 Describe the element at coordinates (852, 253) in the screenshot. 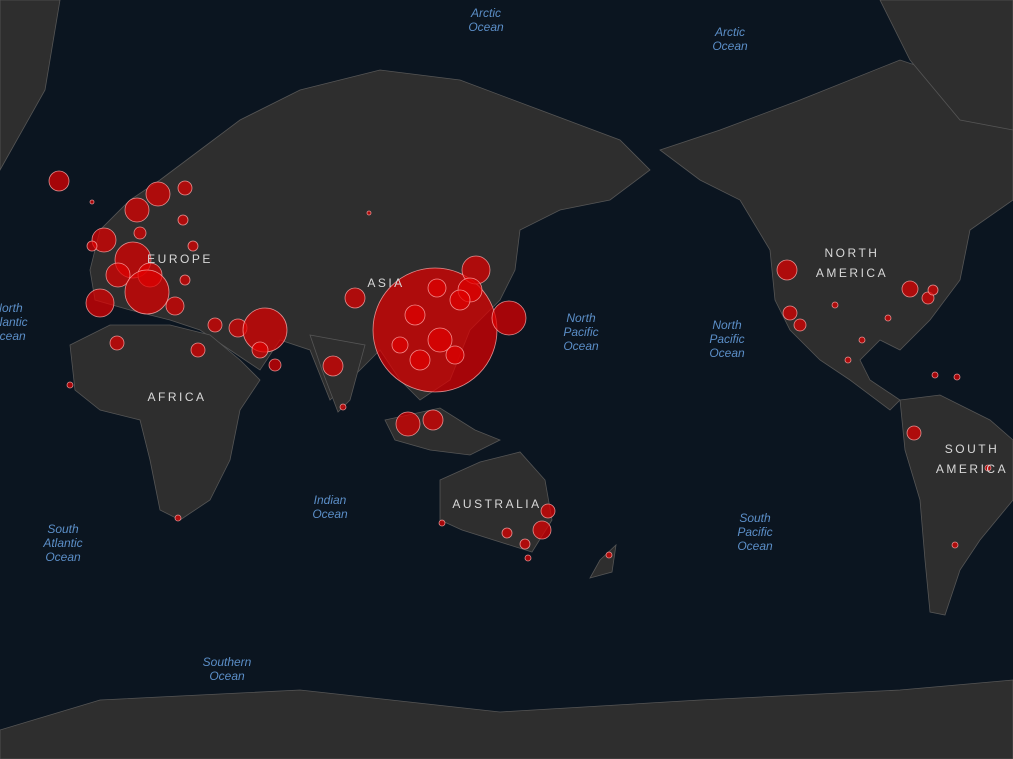

I see `continent-label-line: NORTH` at that location.